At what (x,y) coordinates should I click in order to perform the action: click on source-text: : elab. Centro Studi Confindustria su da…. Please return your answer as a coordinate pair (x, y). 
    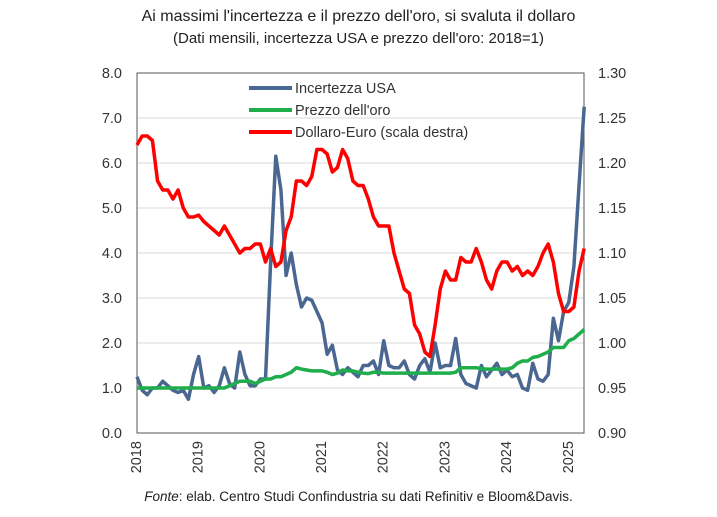
    Looking at the image, I should click on (375, 496).